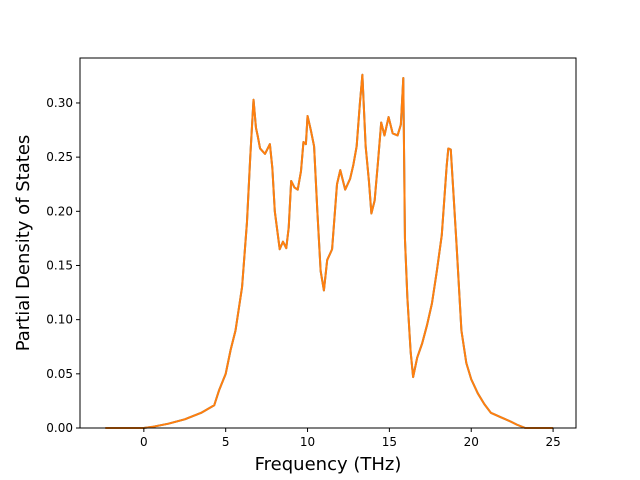  I want to click on y-tick-label: 0.15, so click(59, 265).